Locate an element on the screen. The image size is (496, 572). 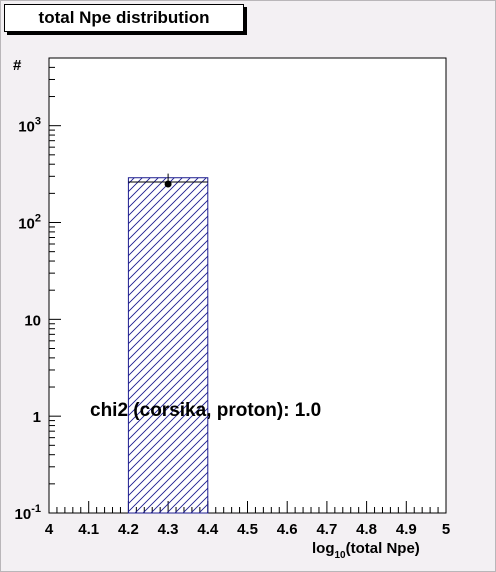
histogram-bars is located at coordinates (168, 345).